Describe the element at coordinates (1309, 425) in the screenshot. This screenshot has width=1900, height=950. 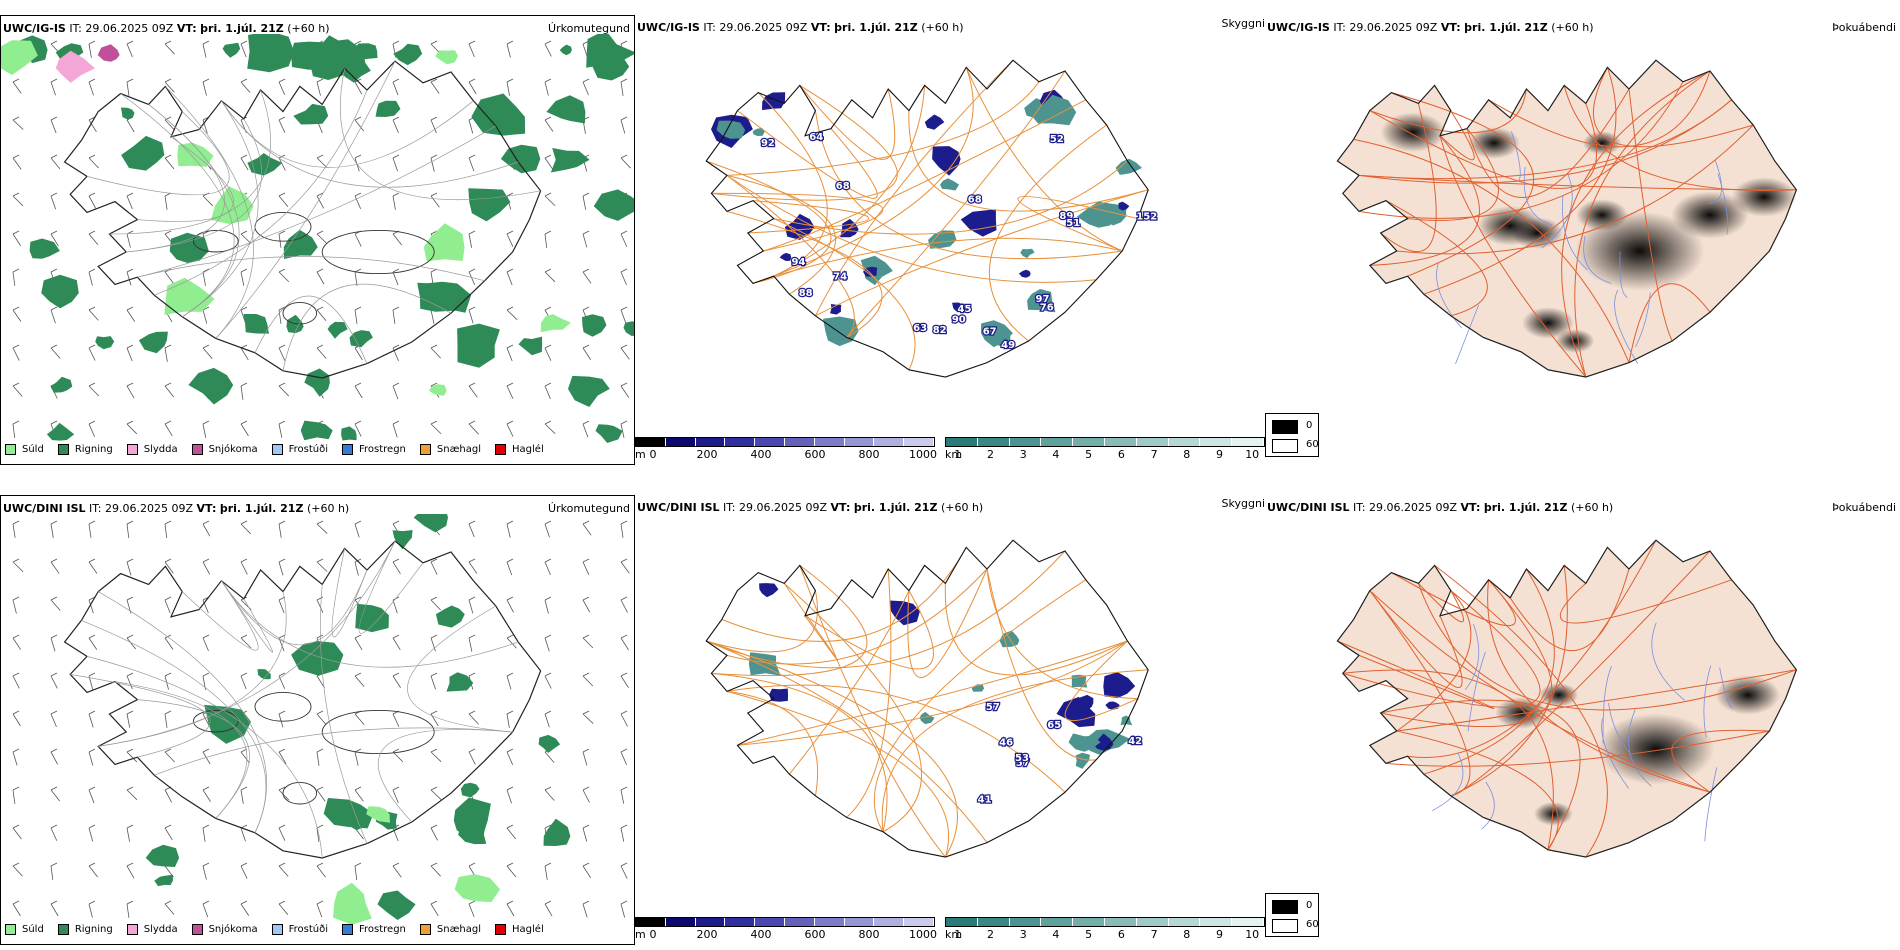
I see `fog-label-high: 0` at that location.